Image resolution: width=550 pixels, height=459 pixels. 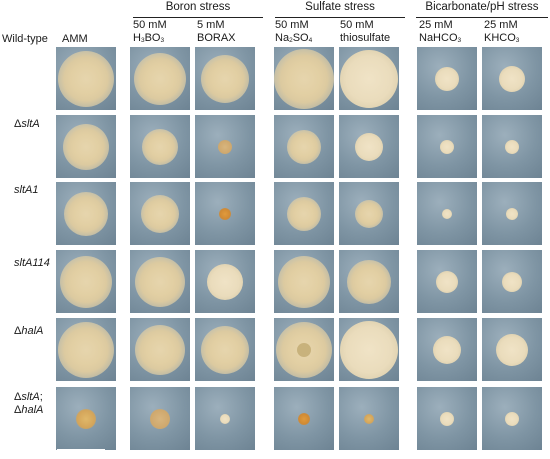 What do you see at coordinates (502, 31) in the screenshot?
I see `col-label-khco3: 25 mM KHCO3` at bounding box center [502, 31].